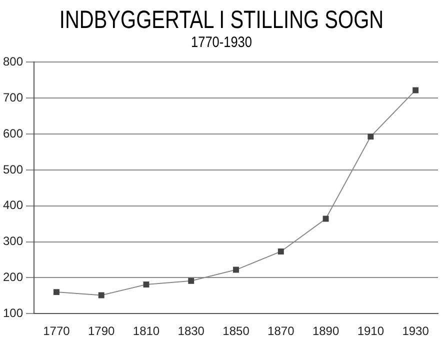 The width and height of the screenshot is (443, 345). What do you see at coordinates (191, 331) in the screenshot?
I see `x-tick-label: 1830` at bounding box center [191, 331].